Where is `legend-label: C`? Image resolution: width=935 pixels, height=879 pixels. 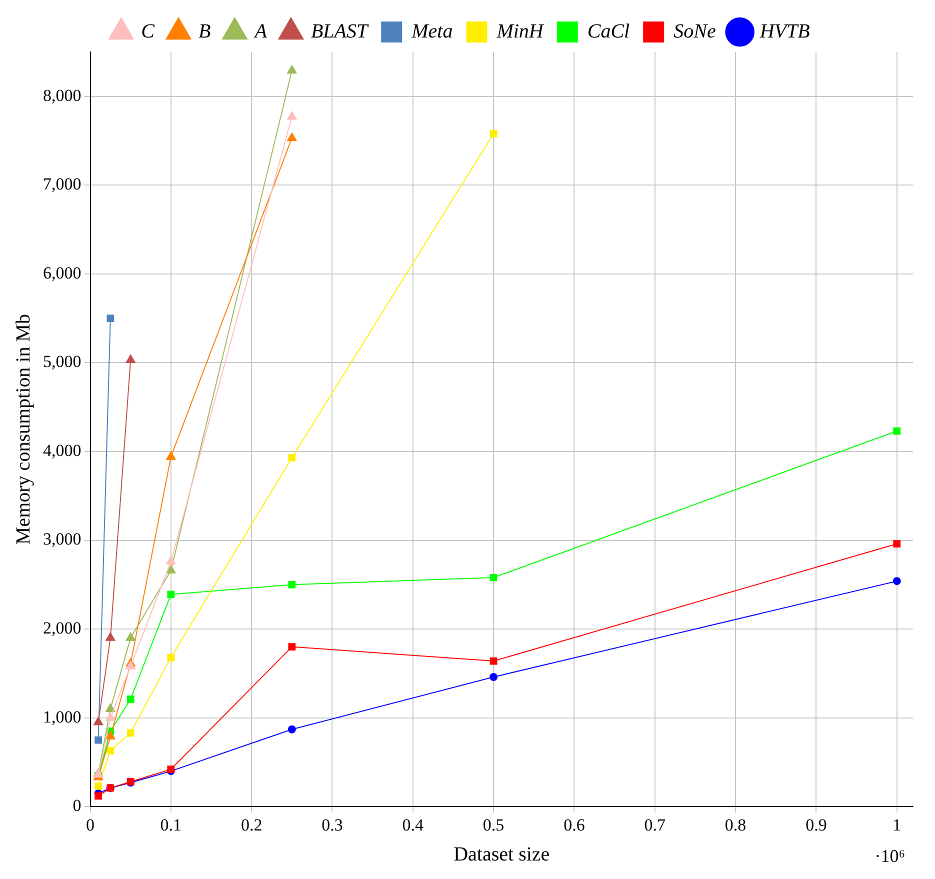
legend-label: C is located at coordinates (148, 31).